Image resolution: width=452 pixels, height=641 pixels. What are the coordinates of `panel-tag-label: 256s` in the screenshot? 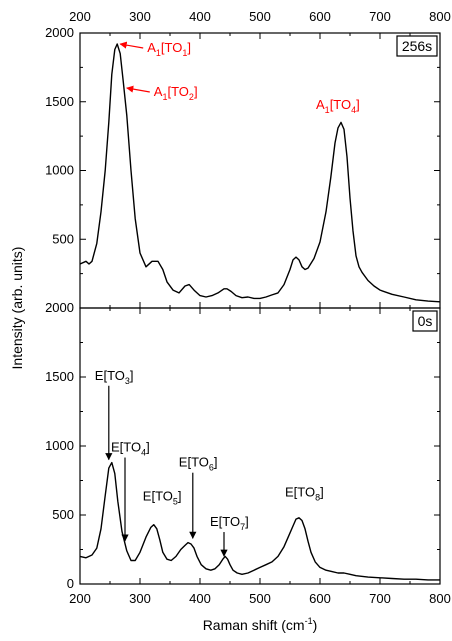 It's located at (417, 46).